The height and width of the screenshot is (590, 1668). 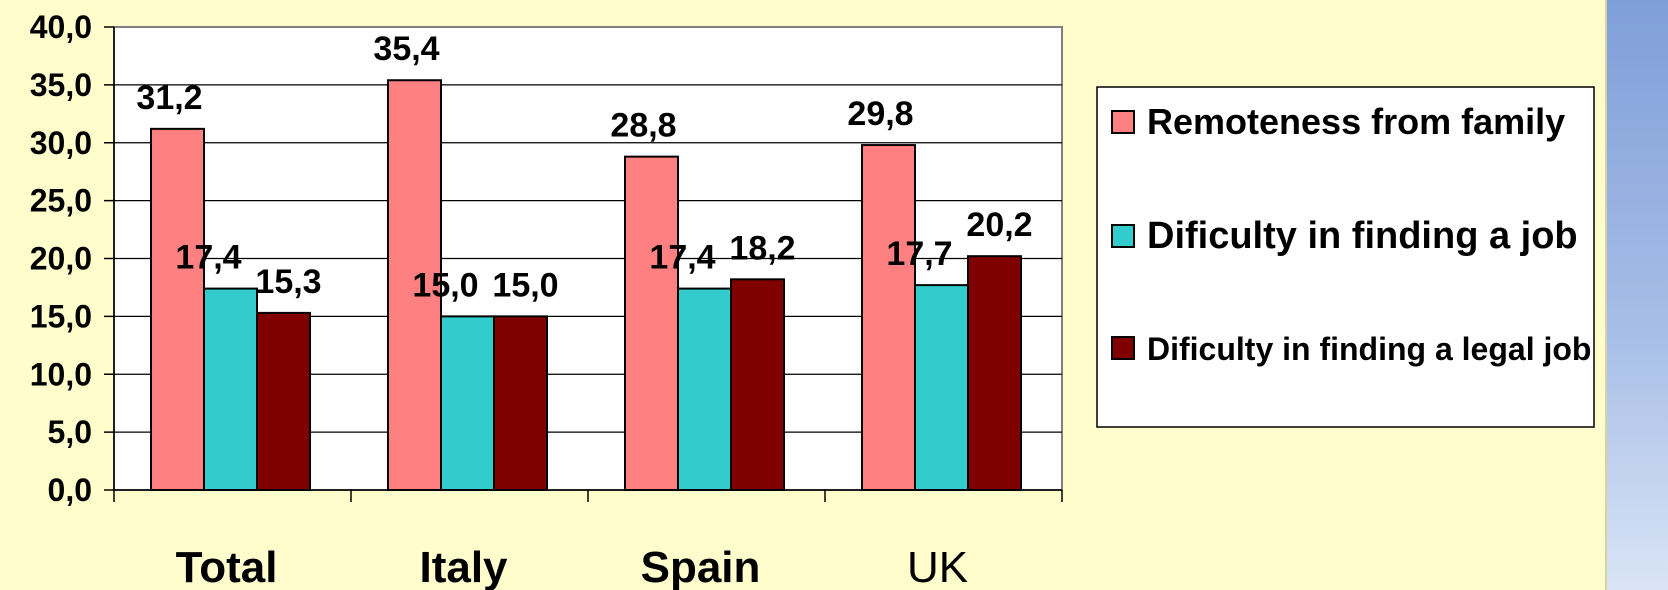 What do you see at coordinates (919, 254) in the screenshot?
I see `data-label: 17,7` at bounding box center [919, 254].